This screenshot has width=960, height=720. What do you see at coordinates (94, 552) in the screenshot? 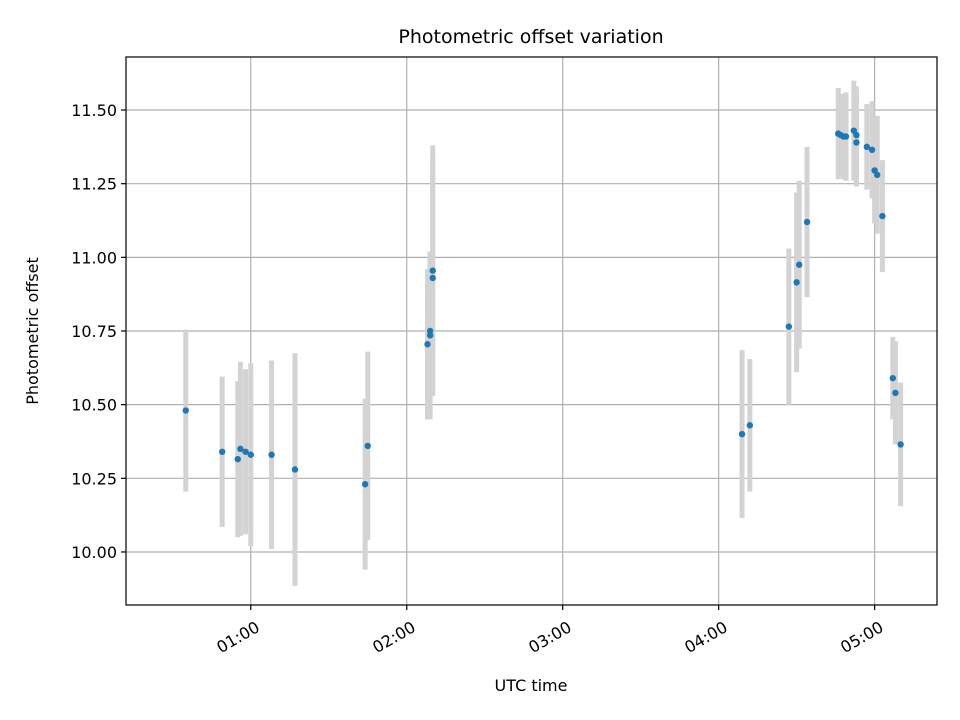
I see `y-tick-label: 10.00` at bounding box center [94, 552].